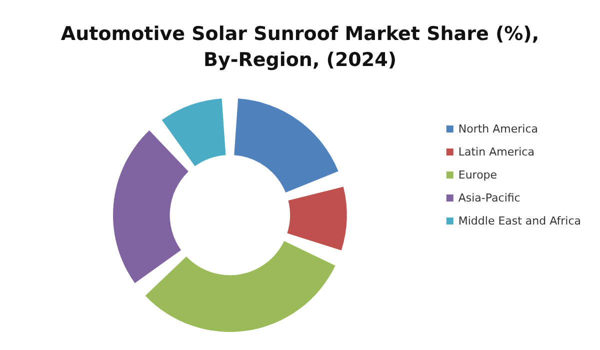 This screenshot has width=600, height=350. I want to click on legend-label: Middle East and Africa, so click(520, 221).